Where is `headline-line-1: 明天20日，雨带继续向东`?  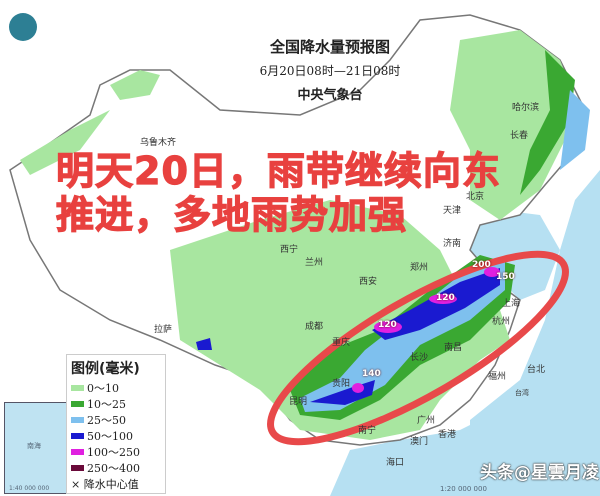 headline-line-1: 明天20日，雨带继续向东 is located at coordinates (278, 171).